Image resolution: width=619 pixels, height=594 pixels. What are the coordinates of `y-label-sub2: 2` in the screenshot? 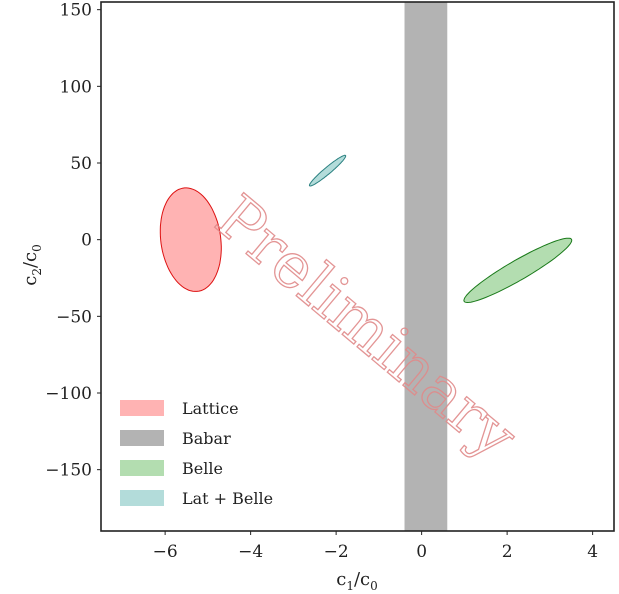 It's located at (37, 272).